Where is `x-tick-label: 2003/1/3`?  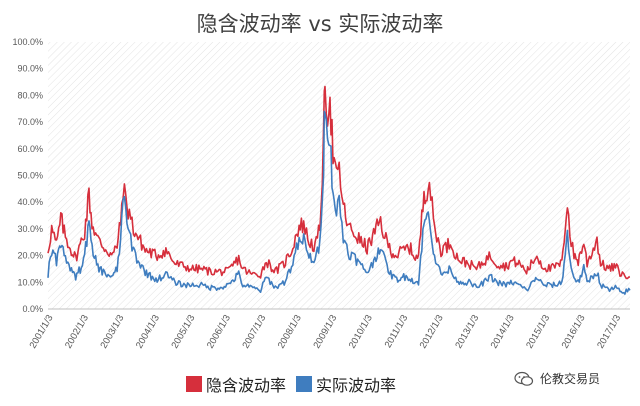 x-tick-label: 2003/1/3 is located at coordinates (112, 332).